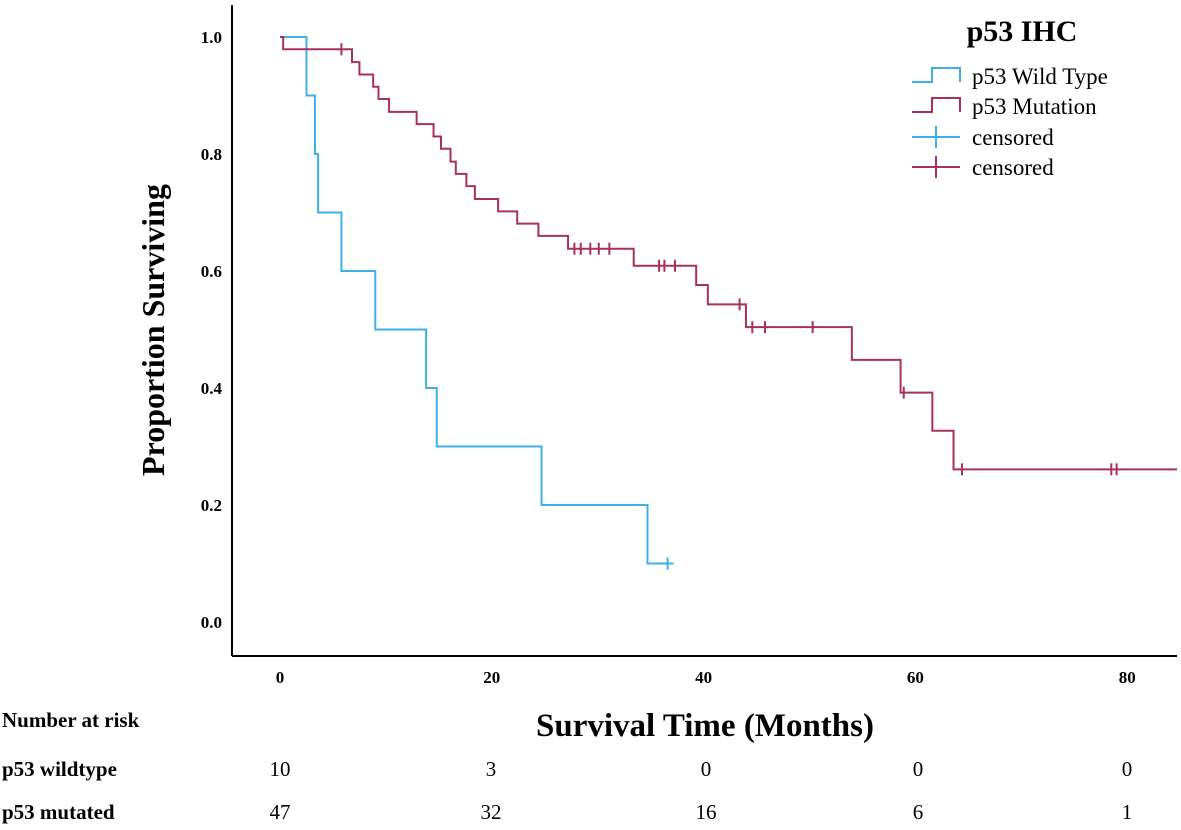 The image size is (1181, 830). Describe the element at coordinates (918, 812) in the screenshot. I see `risk-value: 6` at that location.